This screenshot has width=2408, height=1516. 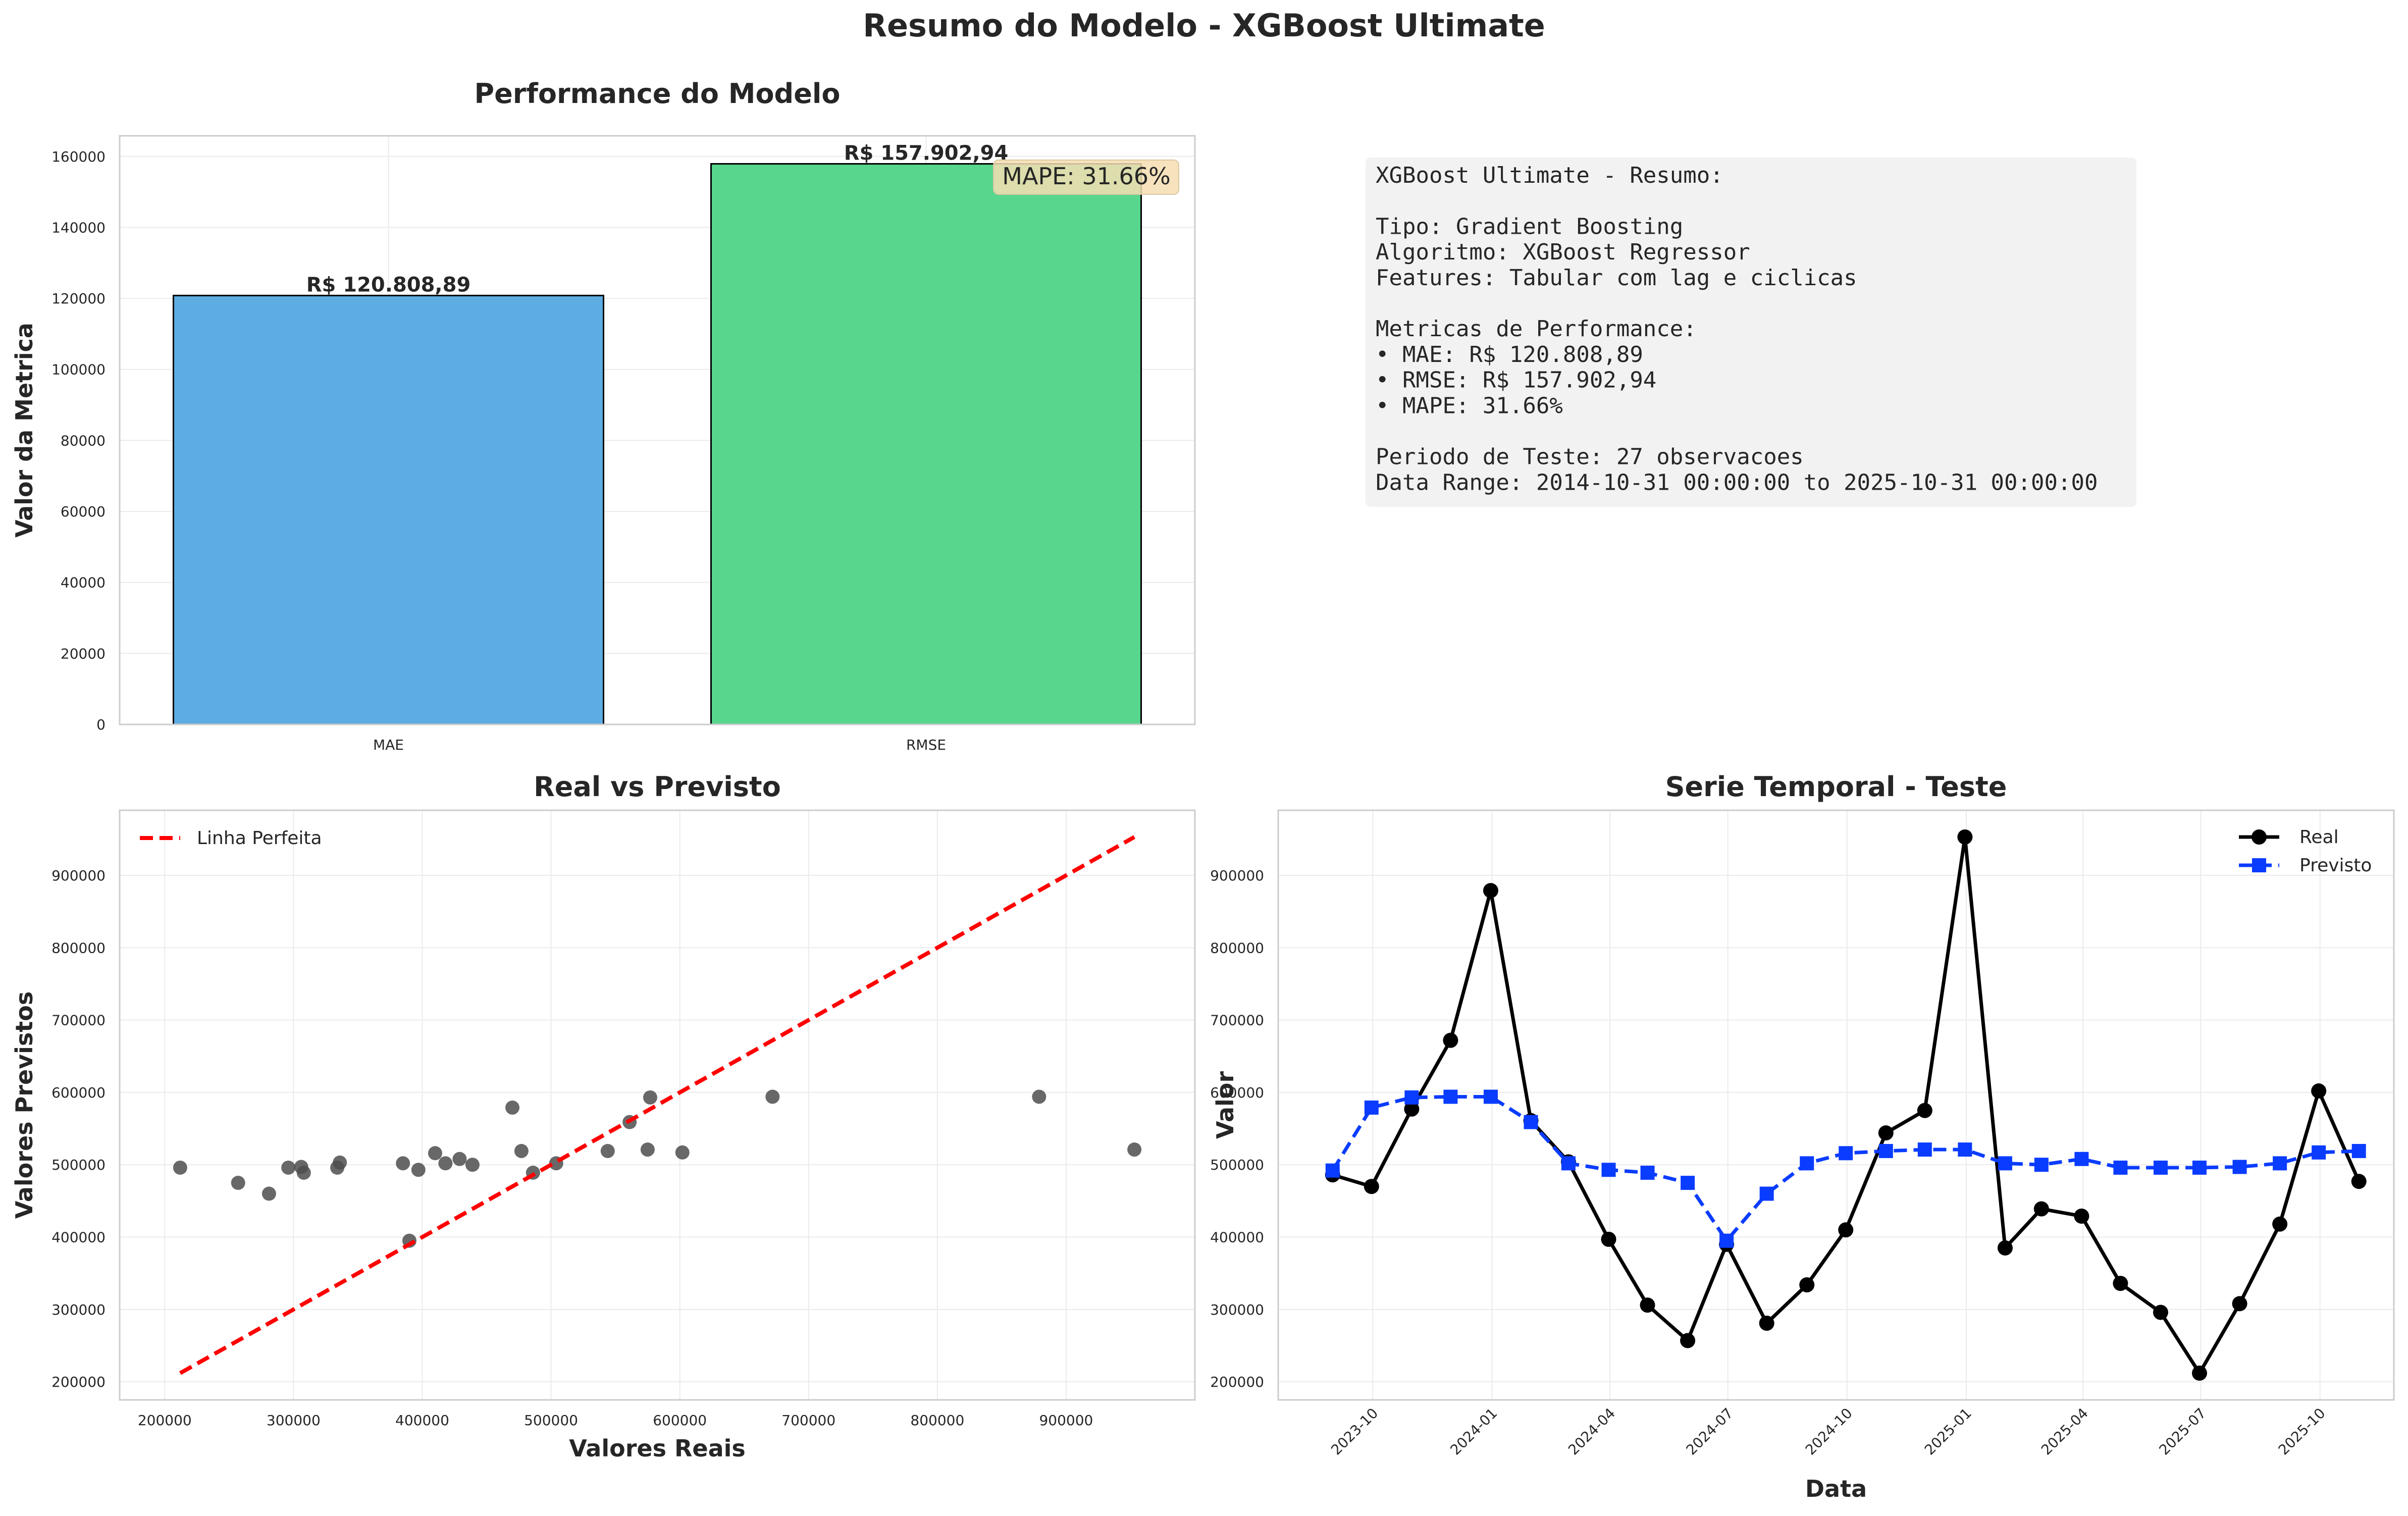 What do you see at coordinates (78, 298) in the screenshot?
I see `y-tick-label: 120000` at bounding box center [78, 298].